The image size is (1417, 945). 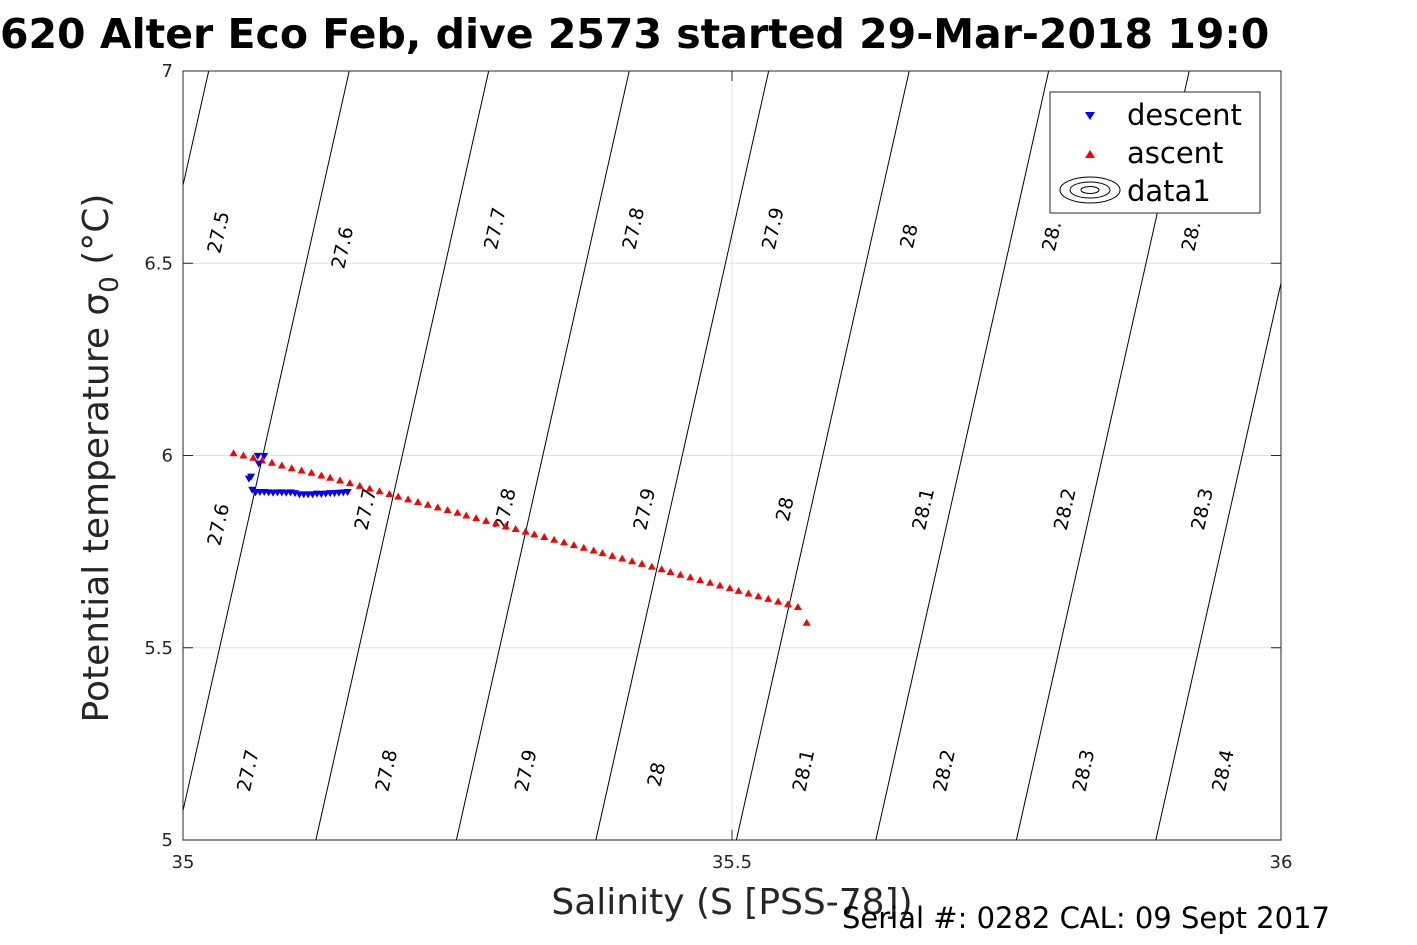 What do you see at coordinates (167, 840) in the screenshot?
I see `y-tick-label-0: 5` at bounding box center [167, 840].